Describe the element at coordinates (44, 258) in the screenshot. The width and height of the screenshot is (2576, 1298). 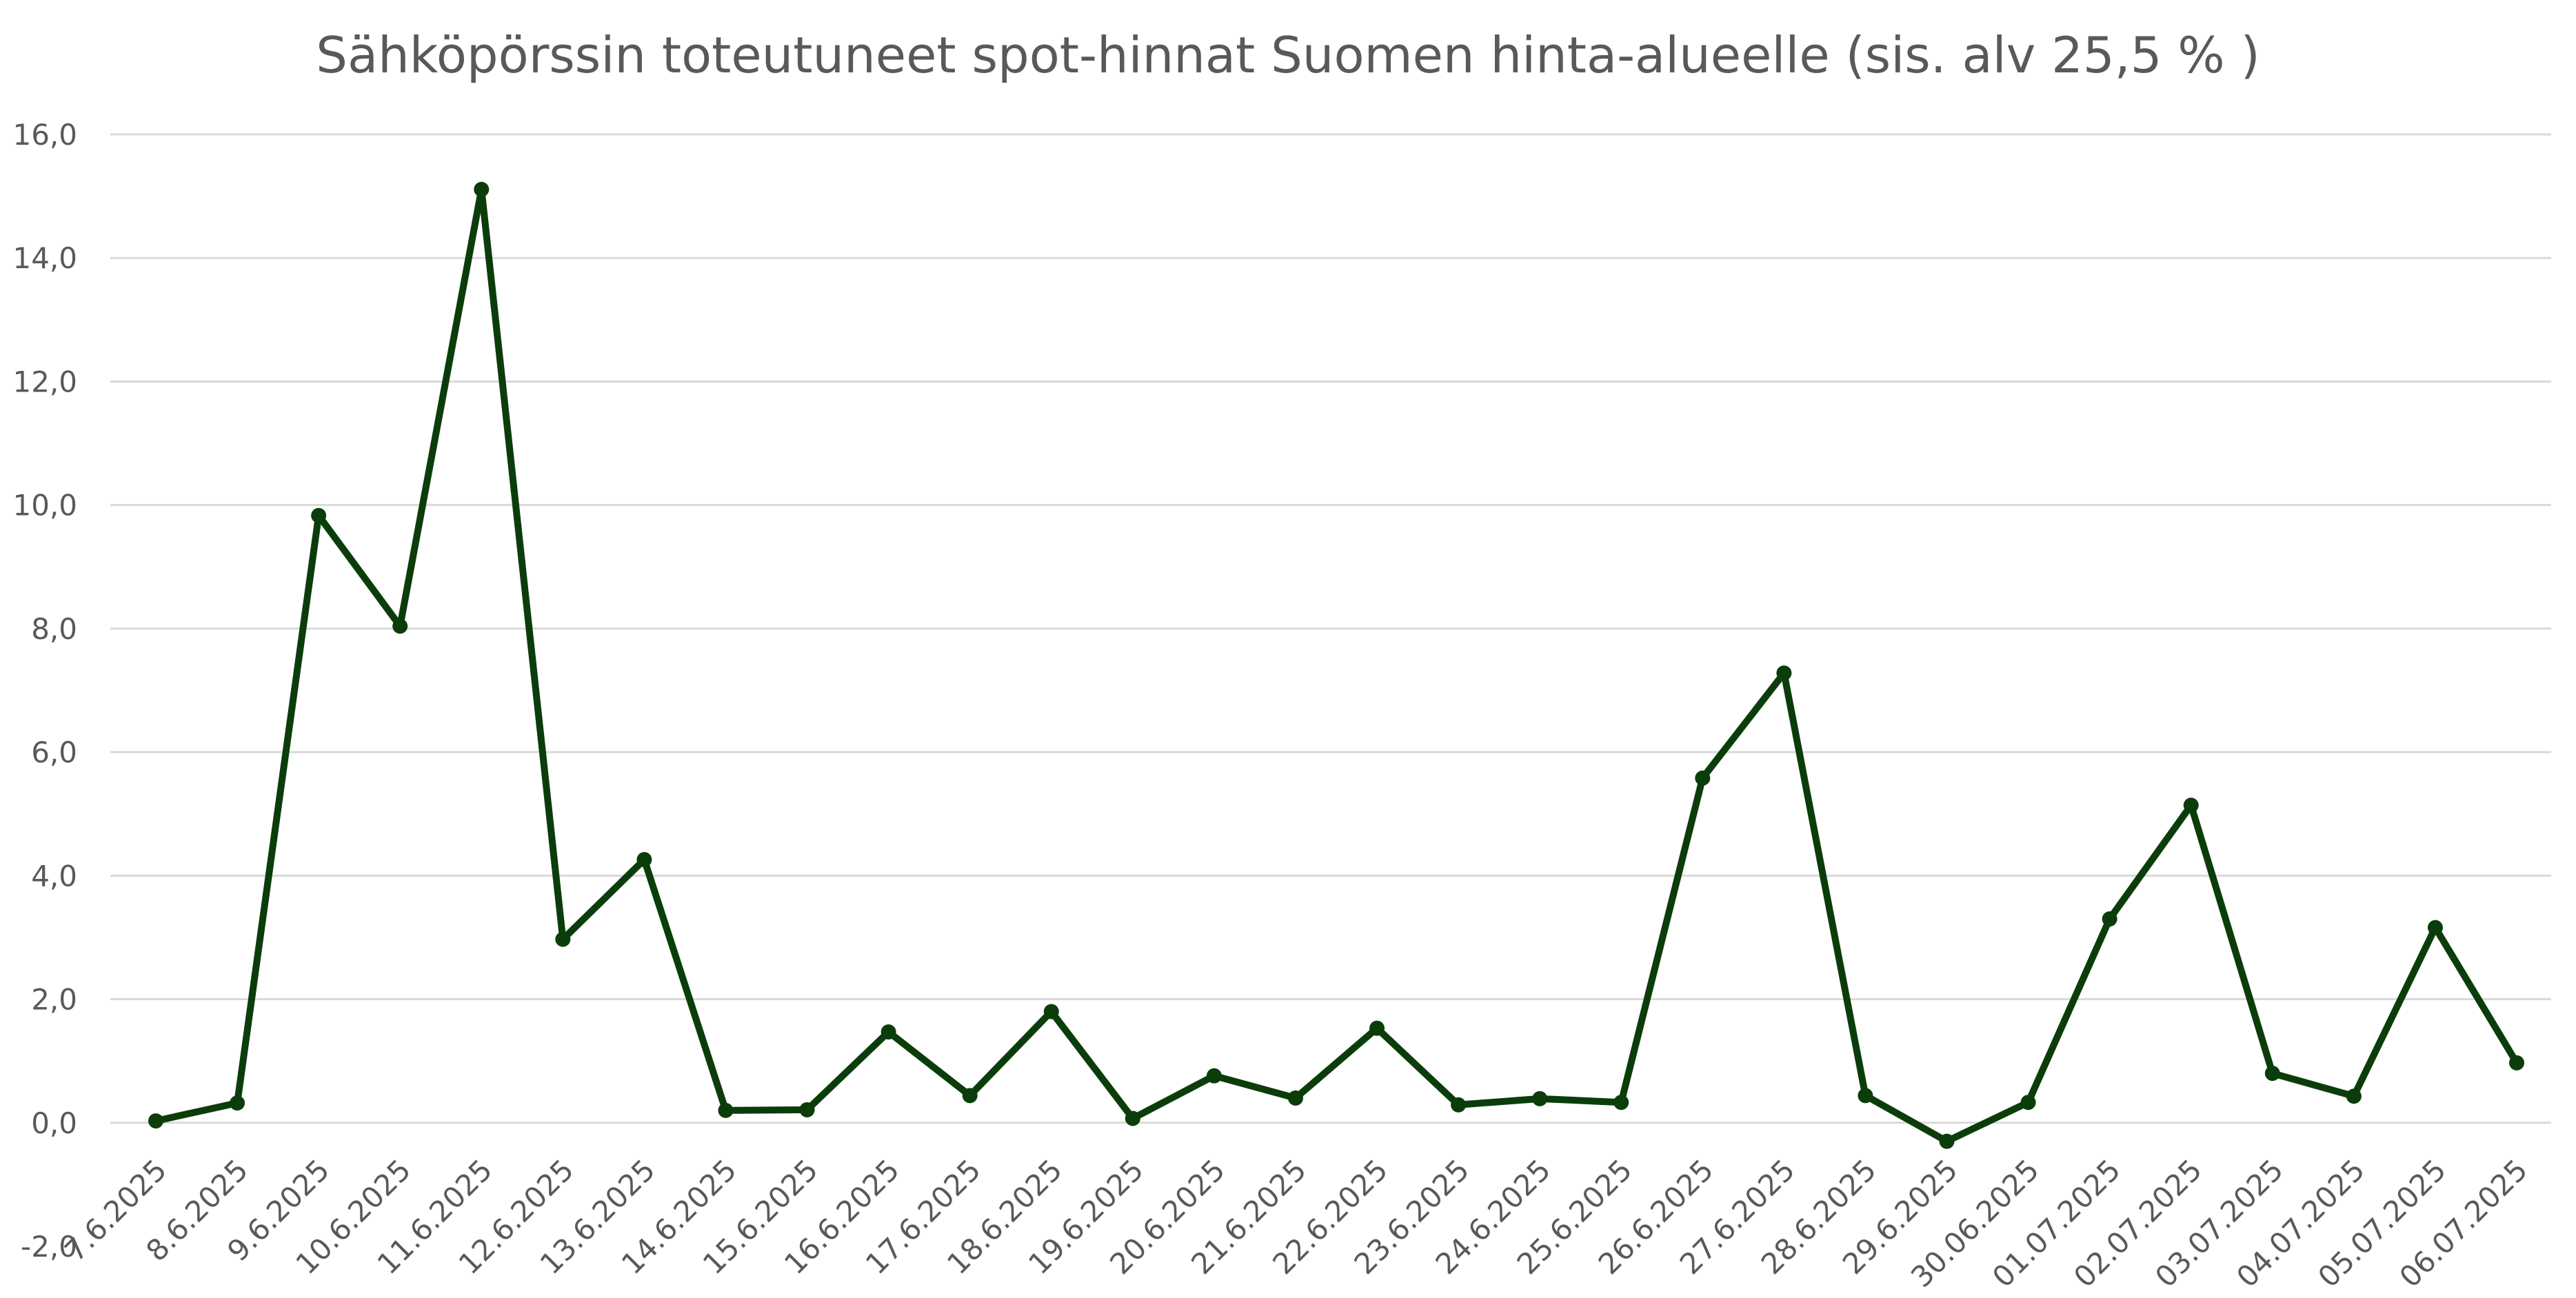
I see `y-tick-label: 14,0` at that location.